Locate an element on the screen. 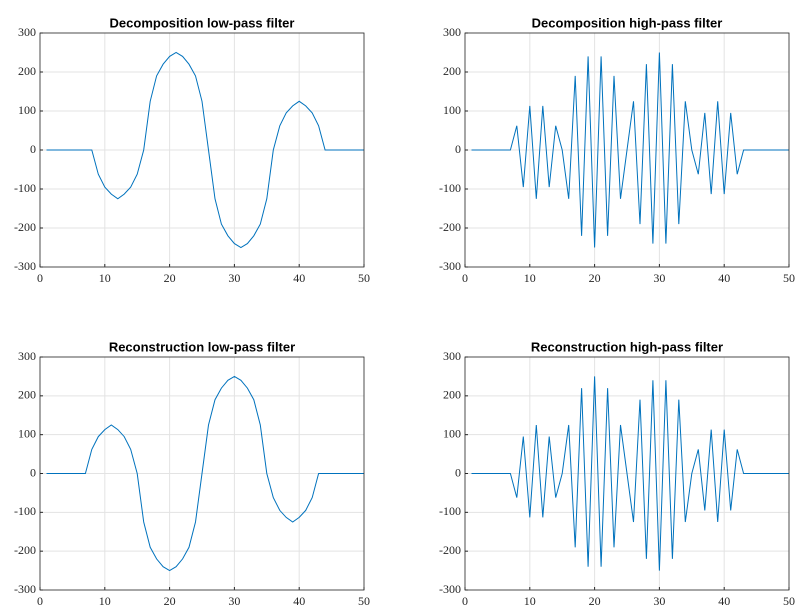  chart-title: Reconstruction low-pass filter is located at coordinates (202, 346).